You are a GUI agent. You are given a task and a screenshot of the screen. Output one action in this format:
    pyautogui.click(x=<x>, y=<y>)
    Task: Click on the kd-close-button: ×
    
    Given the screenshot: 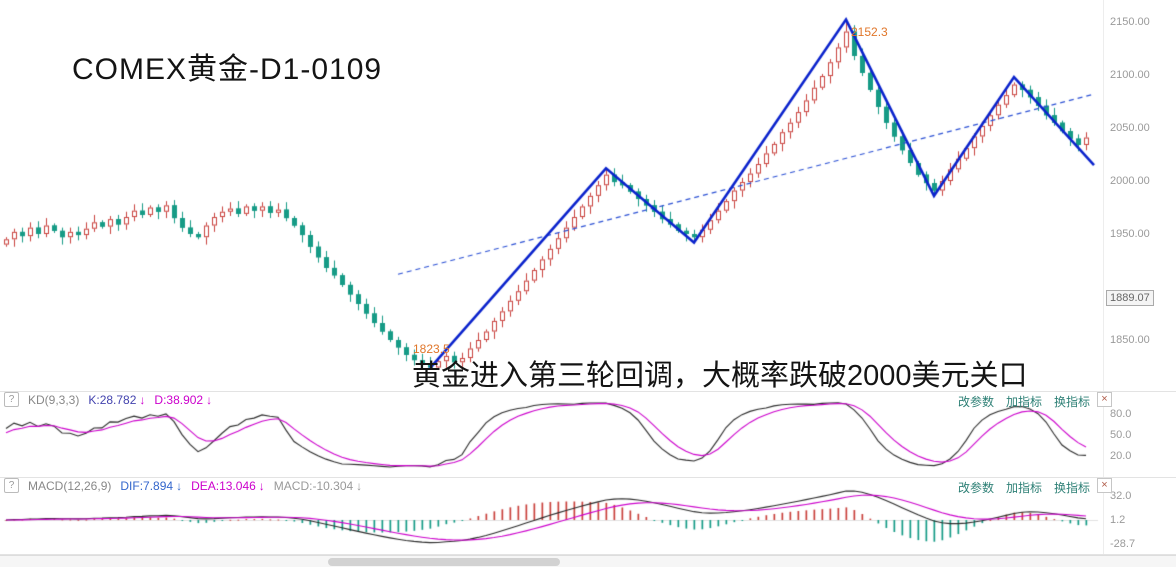 What is the action you would take?
    pyautogui.click(x=1104, y=399)
    